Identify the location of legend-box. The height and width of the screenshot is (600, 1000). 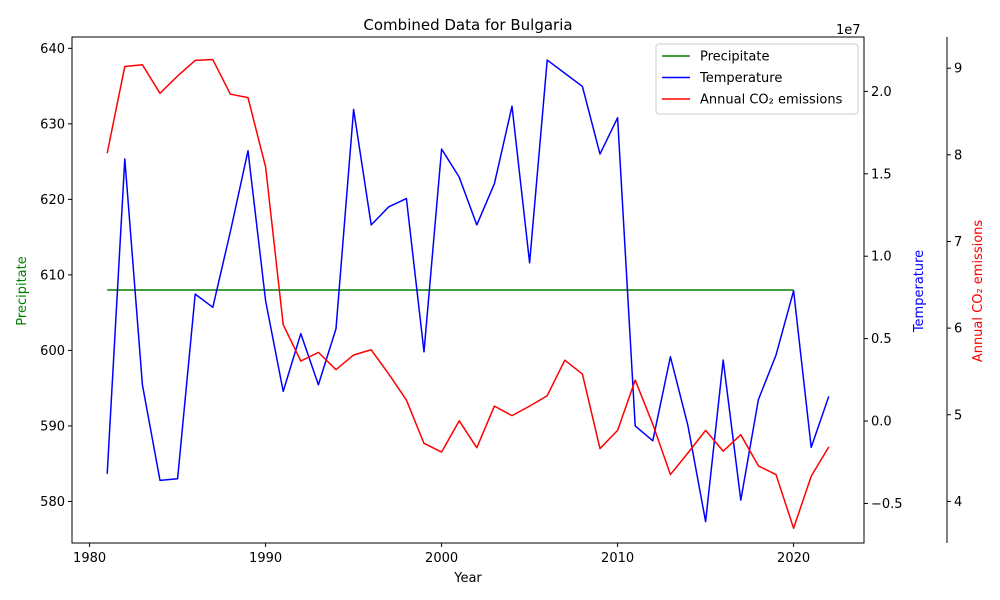
(757, 79).